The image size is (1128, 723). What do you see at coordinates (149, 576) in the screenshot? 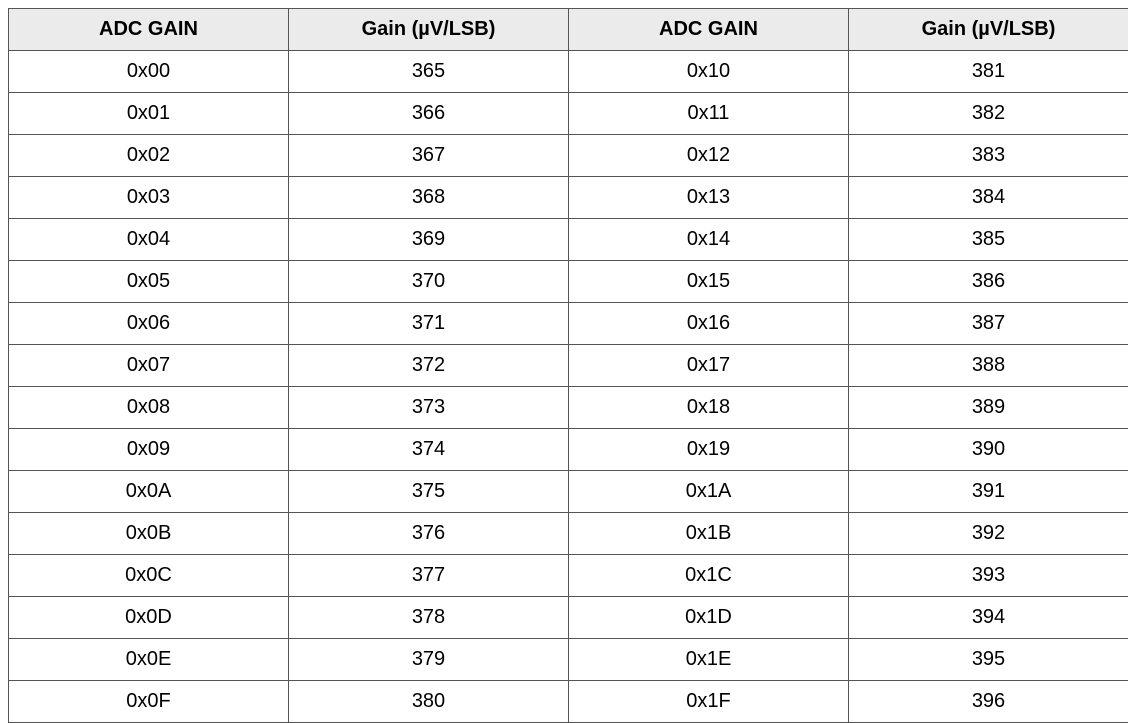
I see `adc-gain-cell: 0x0C` at bounding box center [149, 576].